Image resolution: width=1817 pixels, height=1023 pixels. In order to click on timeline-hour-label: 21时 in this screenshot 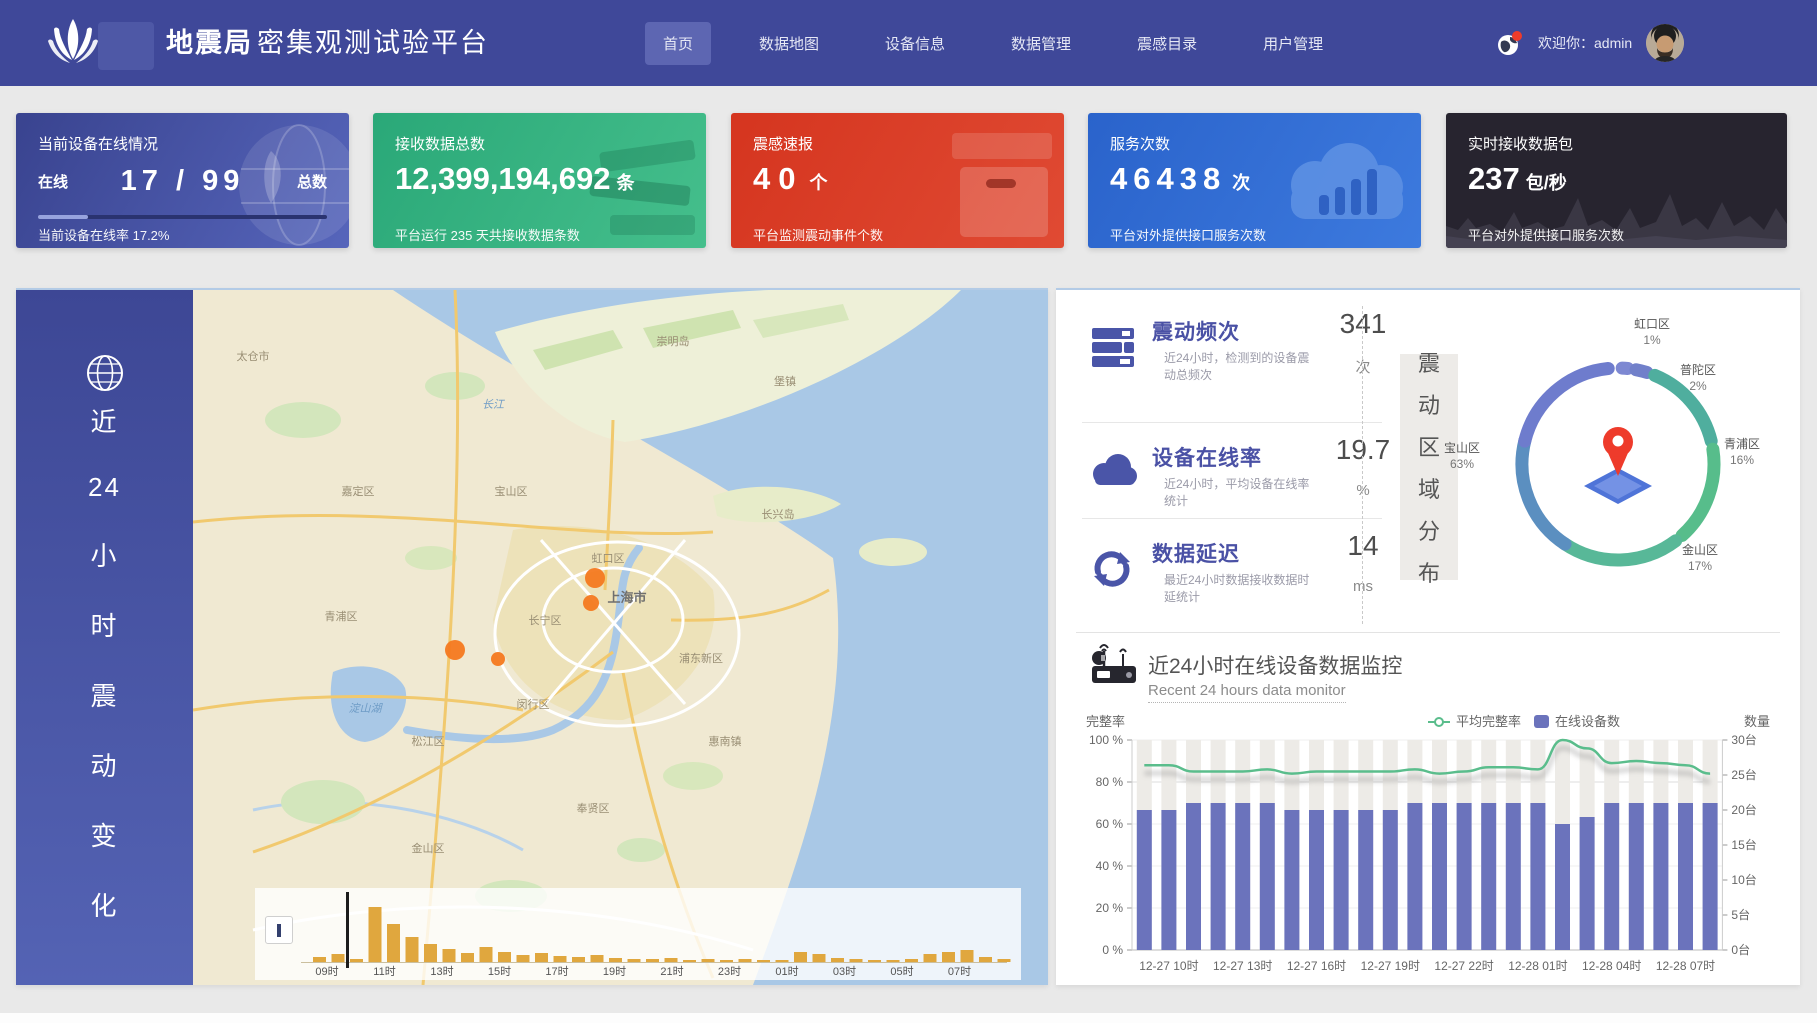, I will do `click(671, 971)`.